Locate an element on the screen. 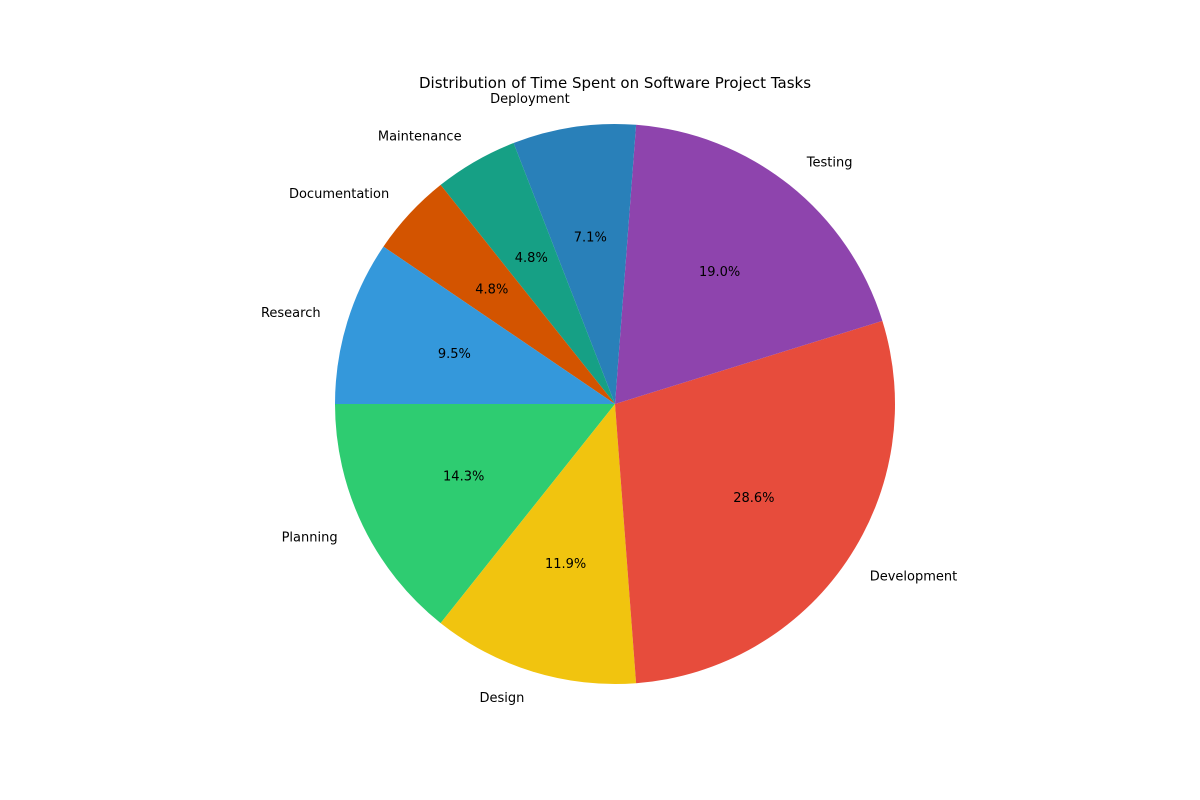 The image size is (1200, 800). pie-category-label-development: Development is located at coordinates (914, 577).